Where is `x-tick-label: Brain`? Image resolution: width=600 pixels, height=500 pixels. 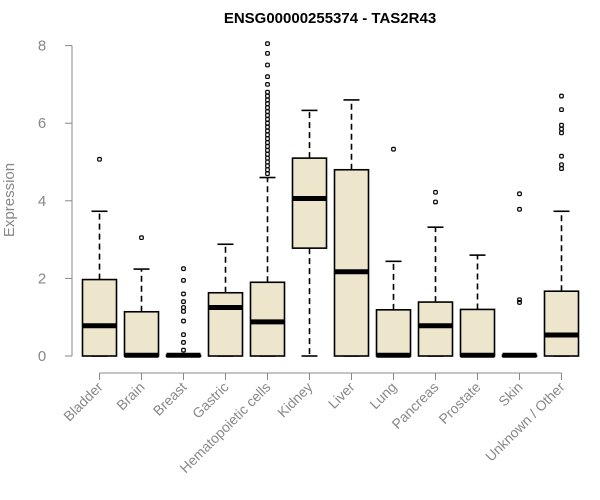
x-tick-label: Brain is located at coordinates (130, 396).